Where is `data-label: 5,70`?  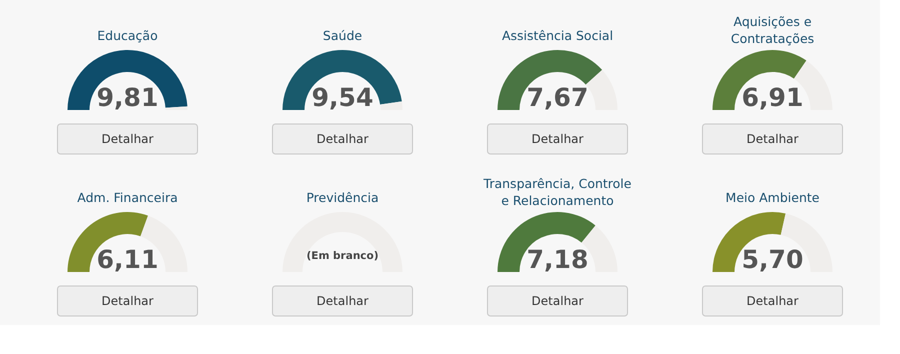 data-label: 5,70 is located at coordinates (773, 259).